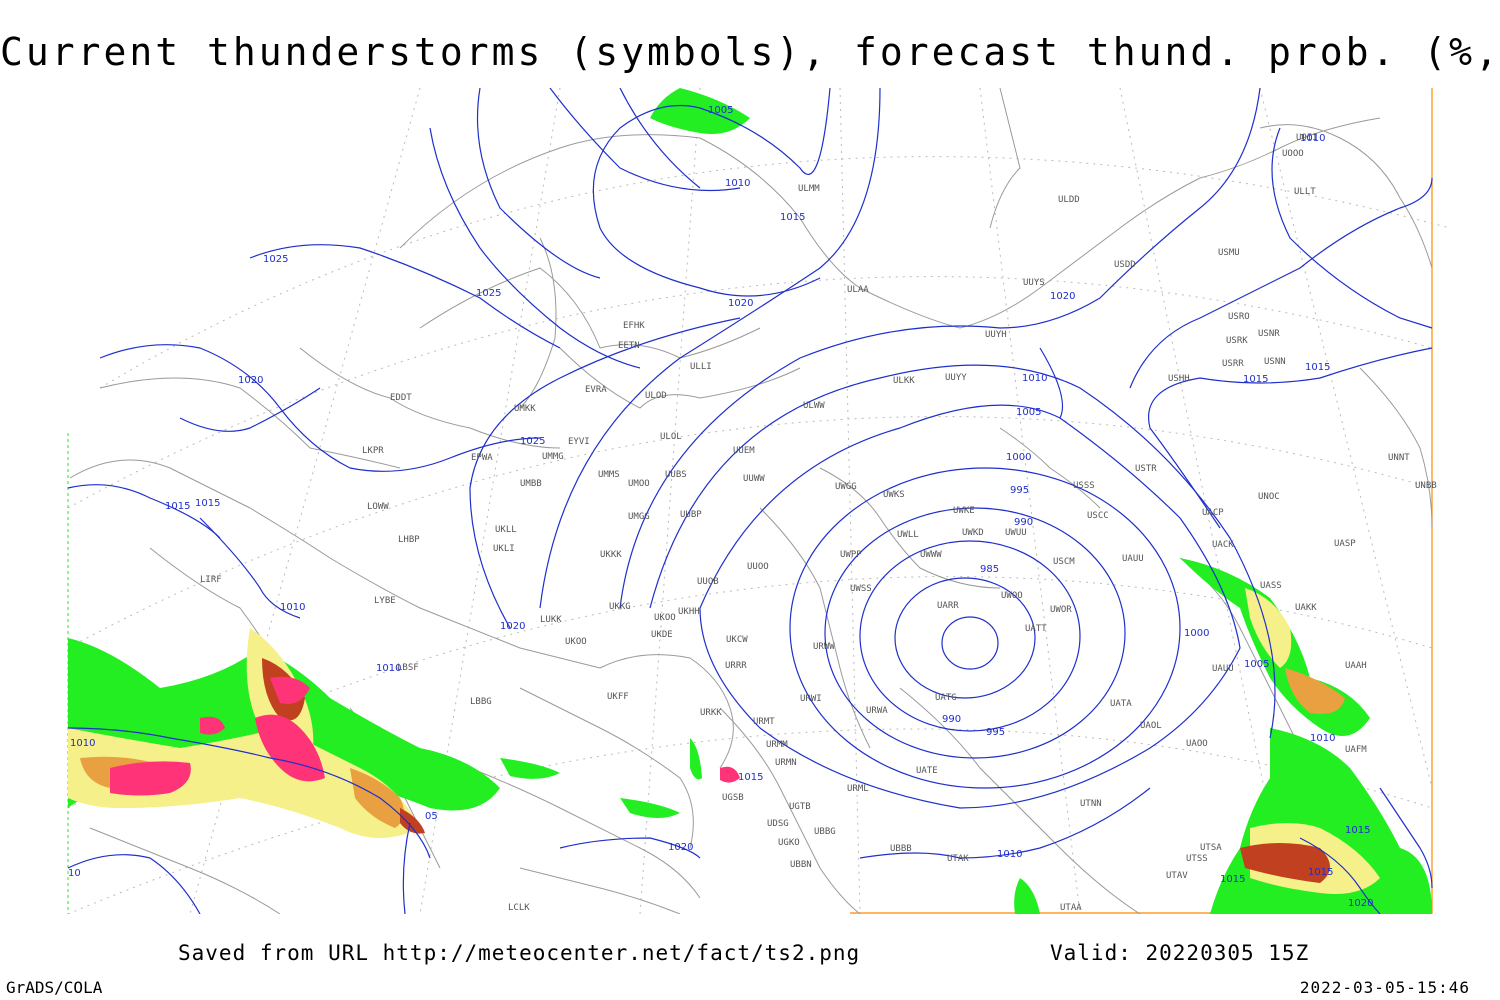 The image size is (1500, 1000). What do you see at coordinates (409, 540) in the screenshot?
I see `station-label: LHBP` at bounding box center [409, 540].